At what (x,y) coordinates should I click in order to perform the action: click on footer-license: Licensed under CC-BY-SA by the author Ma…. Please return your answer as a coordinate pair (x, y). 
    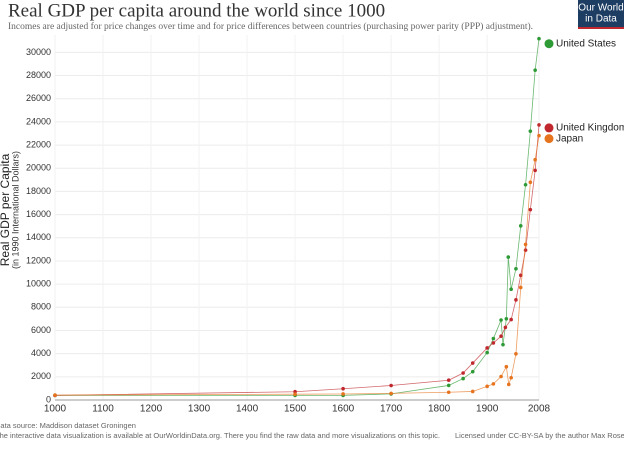
    Looking at the image, I should click on (539, 435).